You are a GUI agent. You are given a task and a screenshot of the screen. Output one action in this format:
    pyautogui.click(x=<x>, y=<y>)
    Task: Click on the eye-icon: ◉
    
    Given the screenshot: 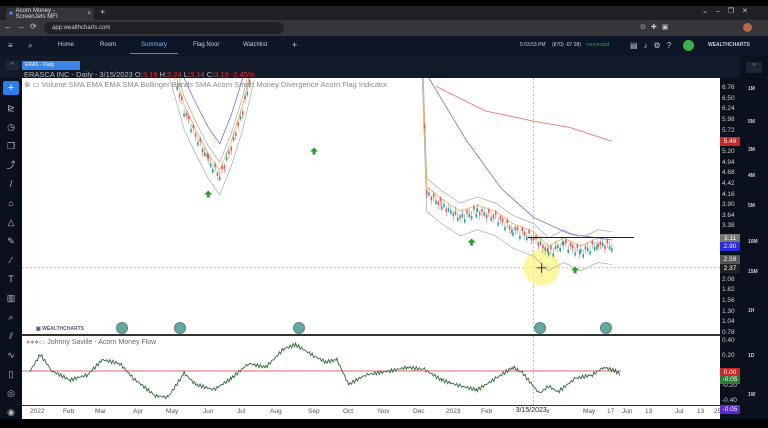 What is the action you would take?
    pyautogui.click(x=11, y=412)
    